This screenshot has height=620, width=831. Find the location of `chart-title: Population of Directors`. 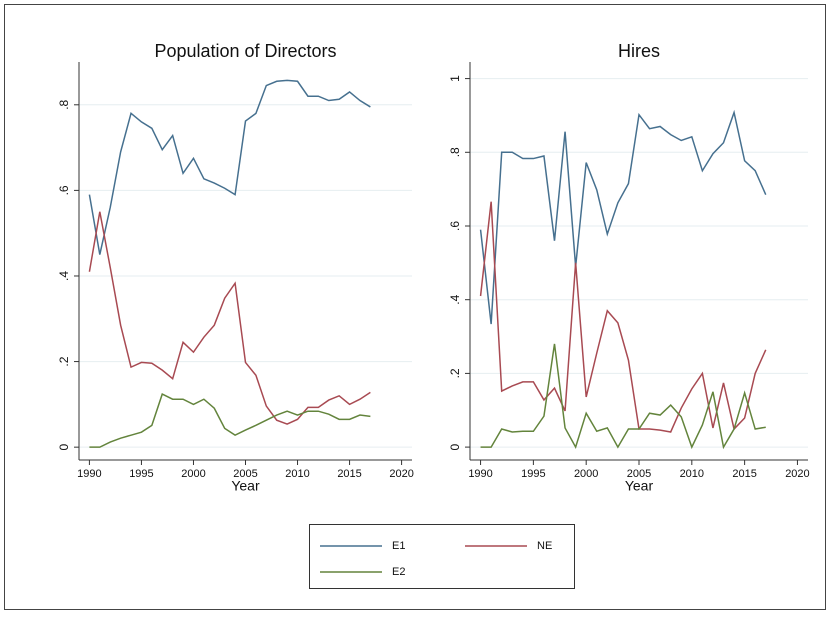

chart-title: Population of Directors is located at coordinates (245, 51).